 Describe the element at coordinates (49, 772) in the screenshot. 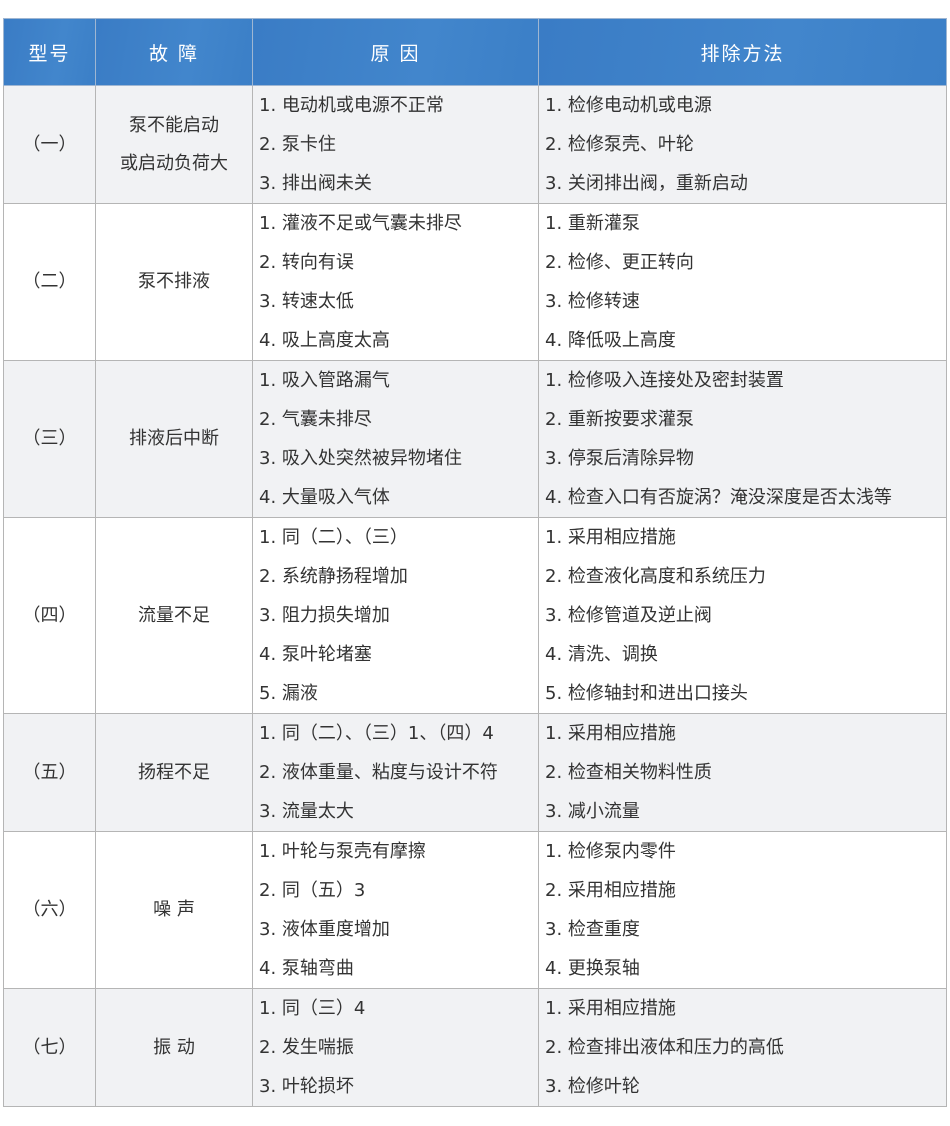

I see `model-cell: （五）` at that location.